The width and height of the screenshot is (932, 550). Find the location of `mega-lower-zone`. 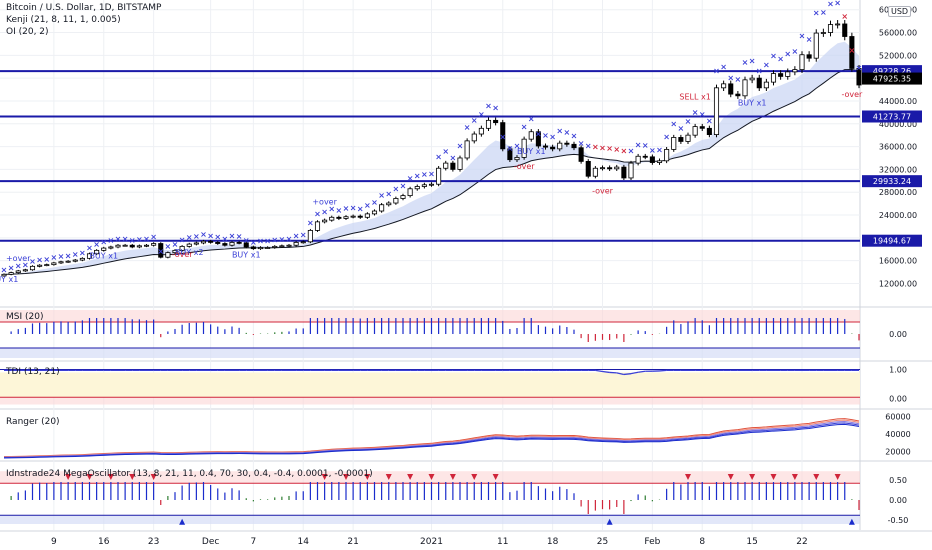

mega-lower-zone is located at coordinates (430, 519).